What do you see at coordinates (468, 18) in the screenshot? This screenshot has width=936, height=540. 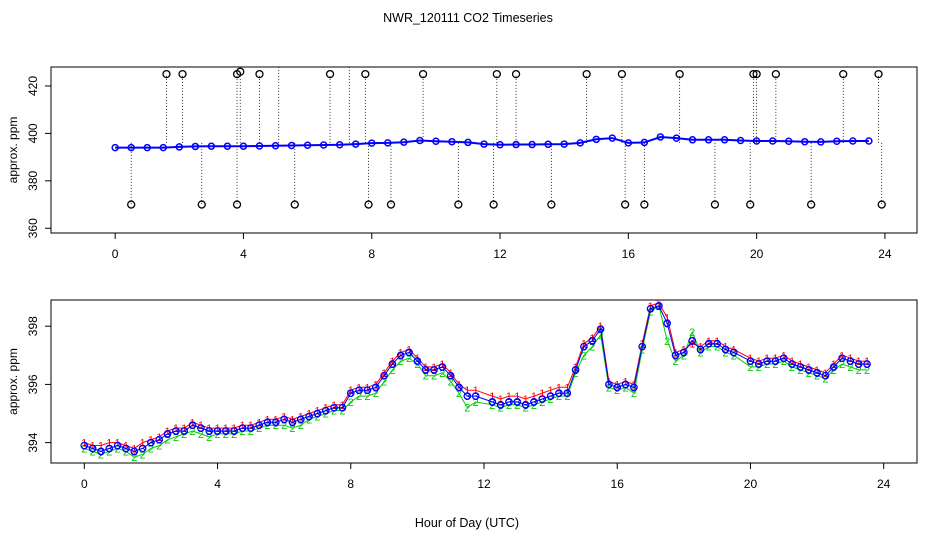 I see `chart-title: NWR_120111 CO2 Timeseries` at bounding box center [468, 18].